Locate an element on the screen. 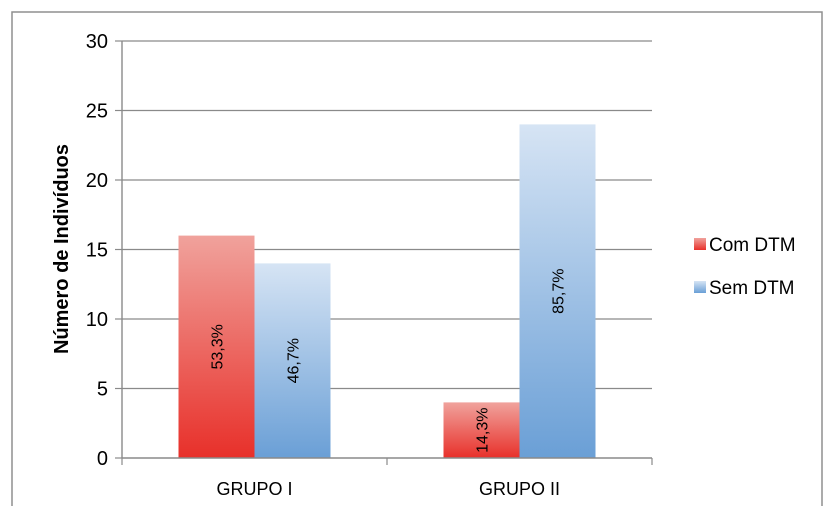  x-category-label: GRUPO I is located at coordinates (254, 489).